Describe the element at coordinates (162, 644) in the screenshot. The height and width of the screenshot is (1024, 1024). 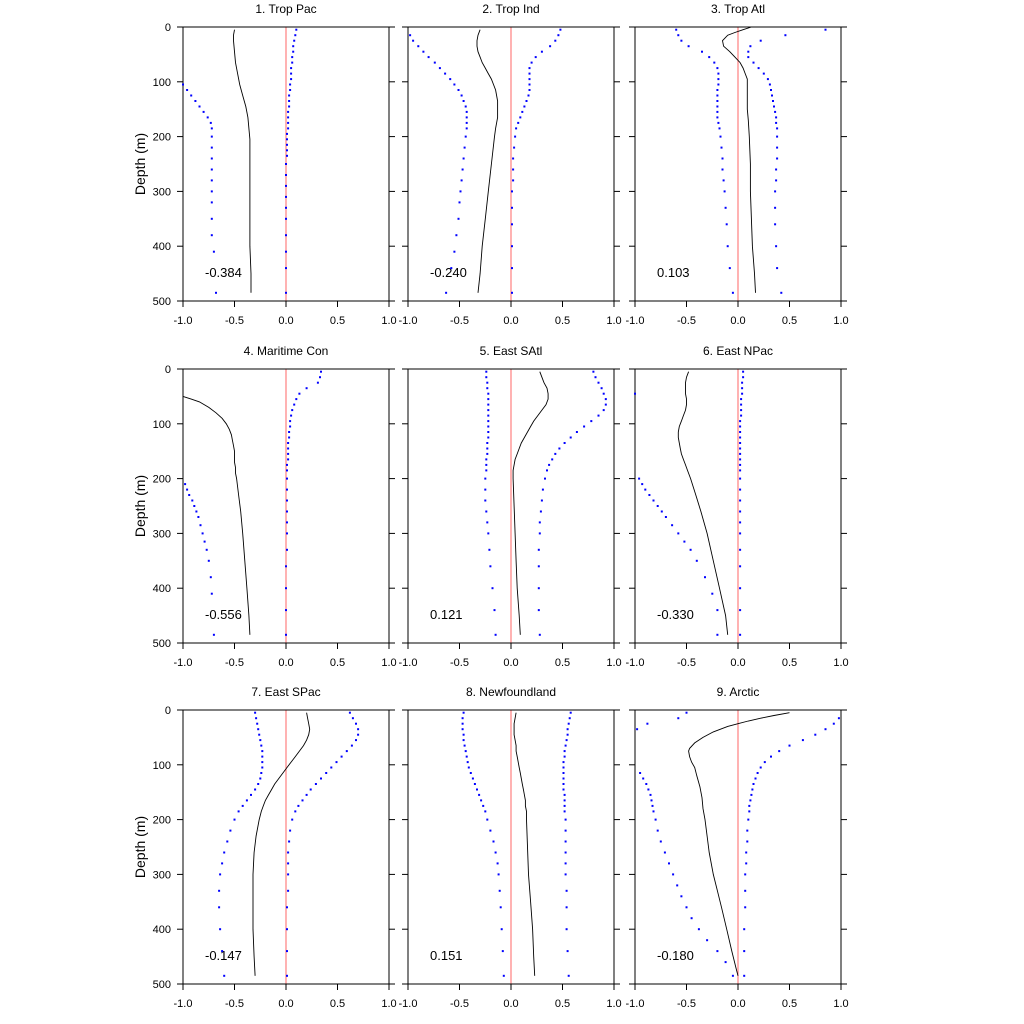
I see `y-tick-label: 500` at that location.